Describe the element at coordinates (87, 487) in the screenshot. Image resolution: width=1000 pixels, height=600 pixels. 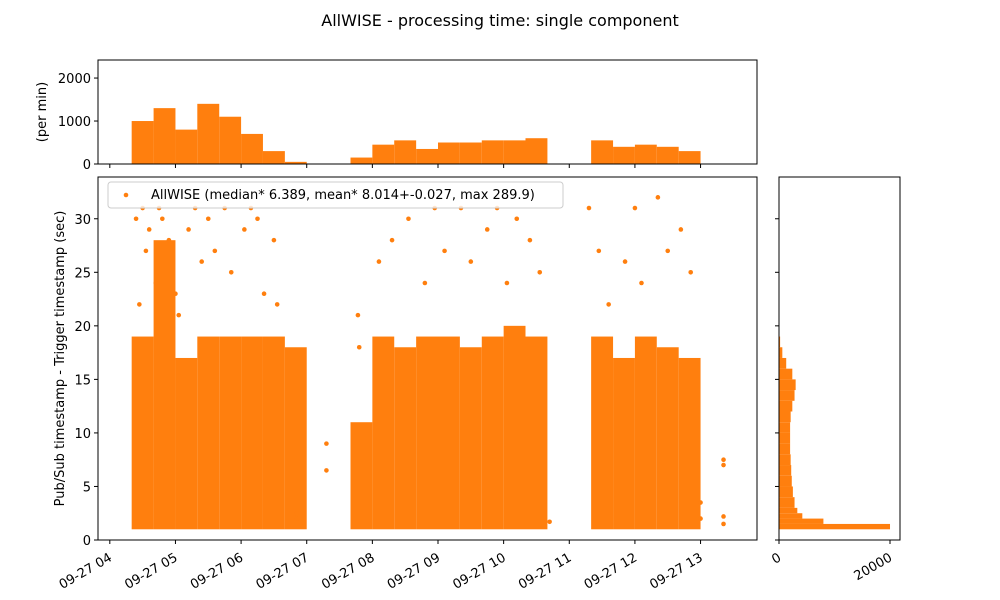
I see `y-tick-label: 5` at that location.